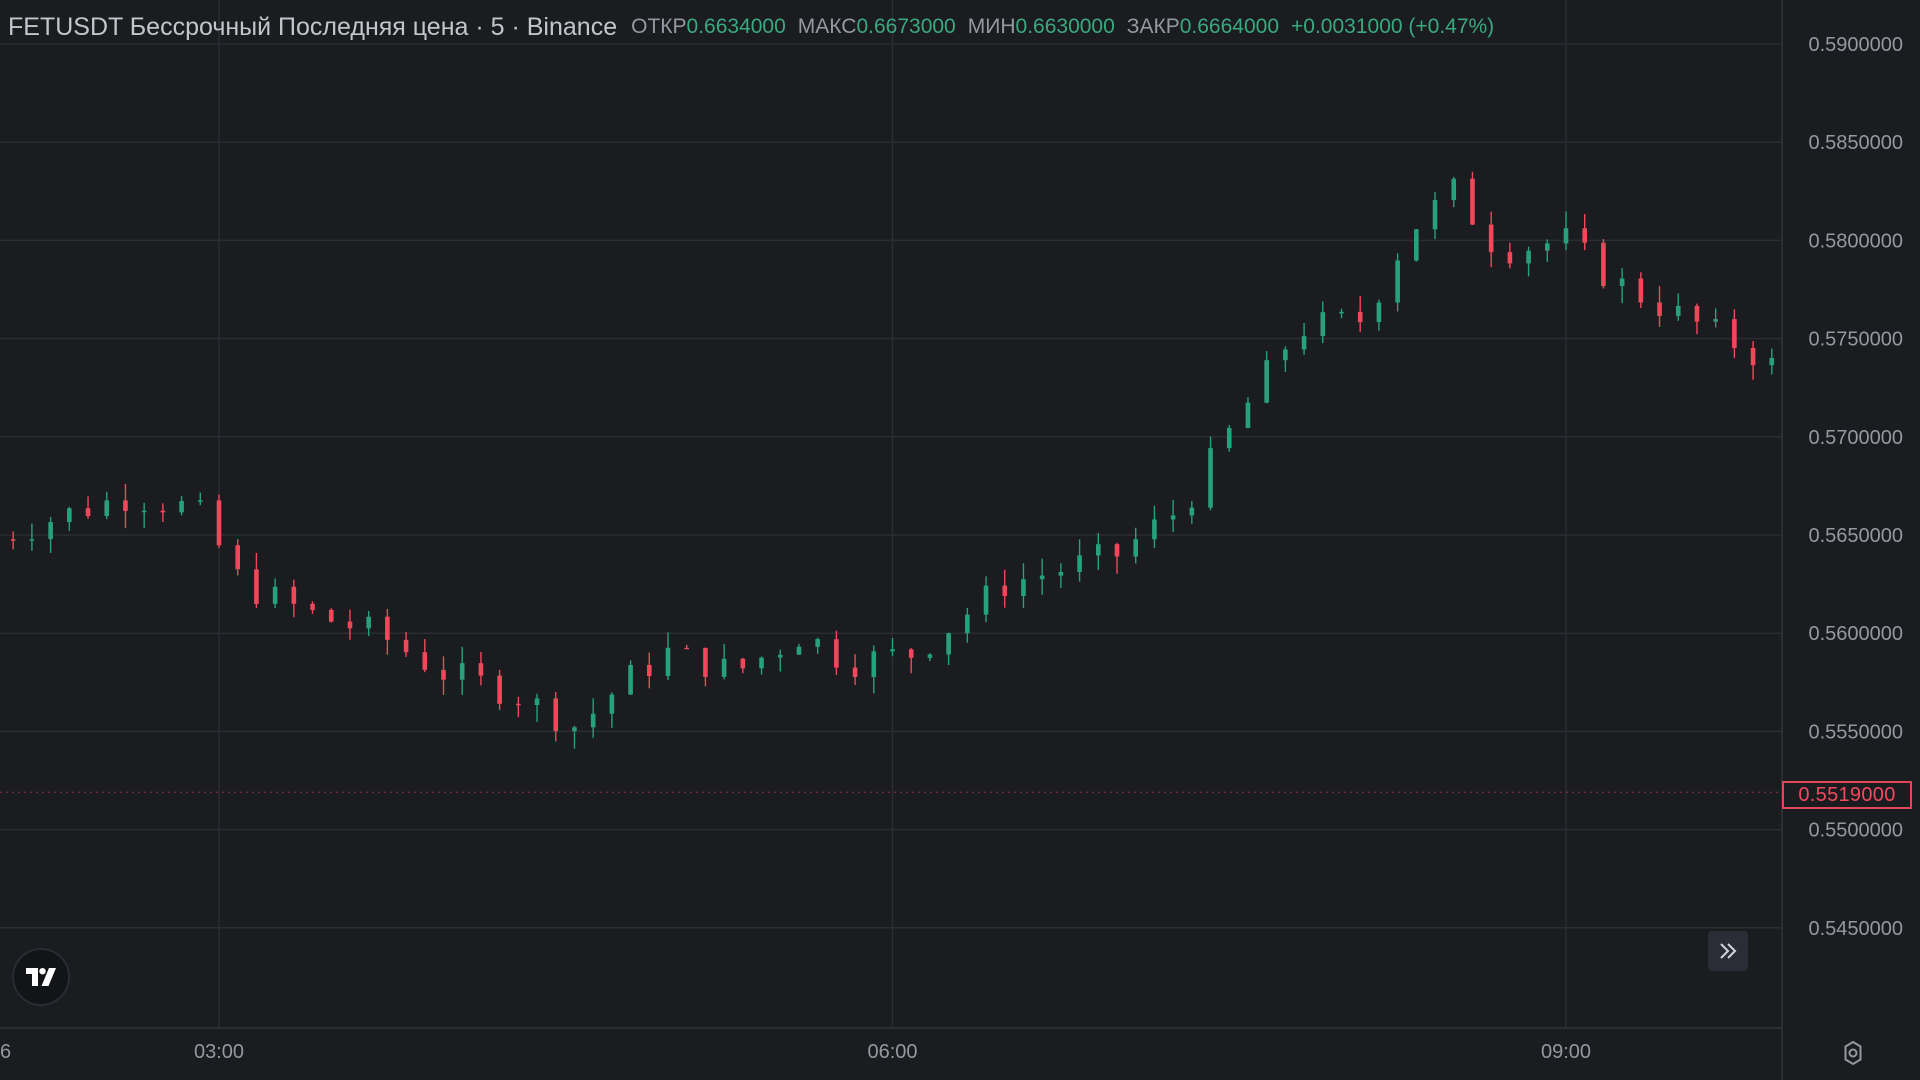 The image size is (1920, 1080). Describe the element at coordinates (1855, 340) in the screenshot. I see `y-tick-label: 0.5750000` at that location.